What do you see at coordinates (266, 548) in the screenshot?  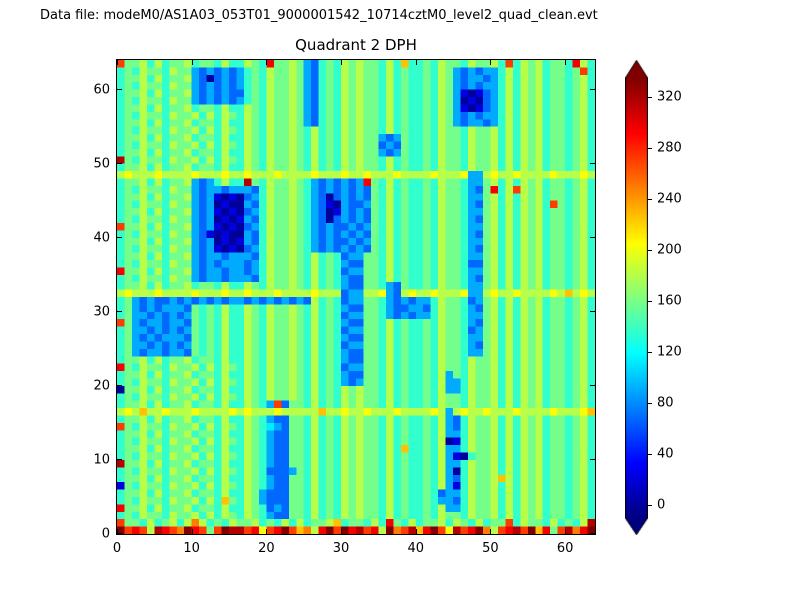 I see `x-tick-label: 20` at bounding box center [266, 548].